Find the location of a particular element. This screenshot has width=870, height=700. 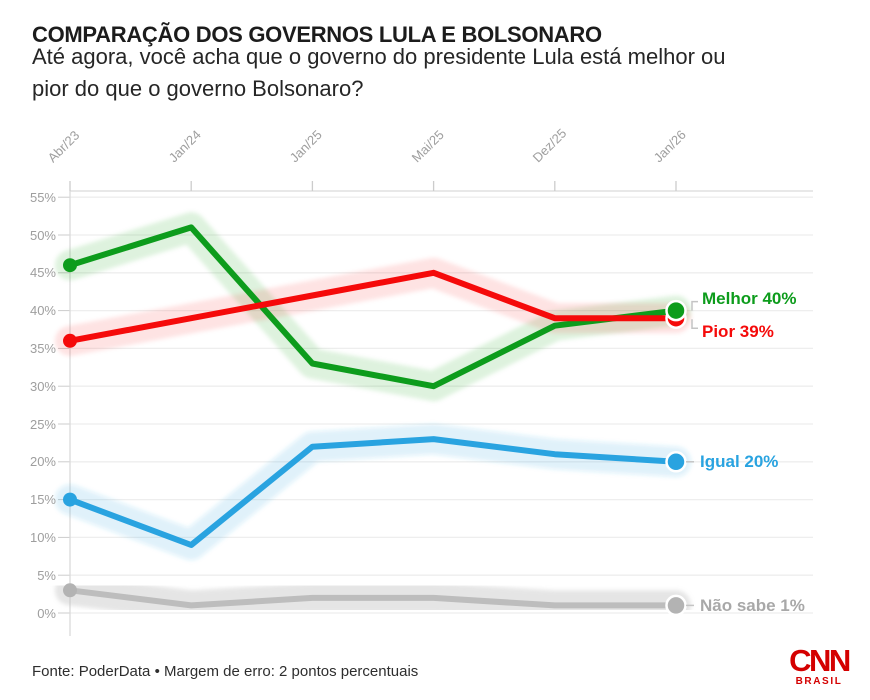

series-label-melhor: Melhor 40% is located at coordinates (749, 298).